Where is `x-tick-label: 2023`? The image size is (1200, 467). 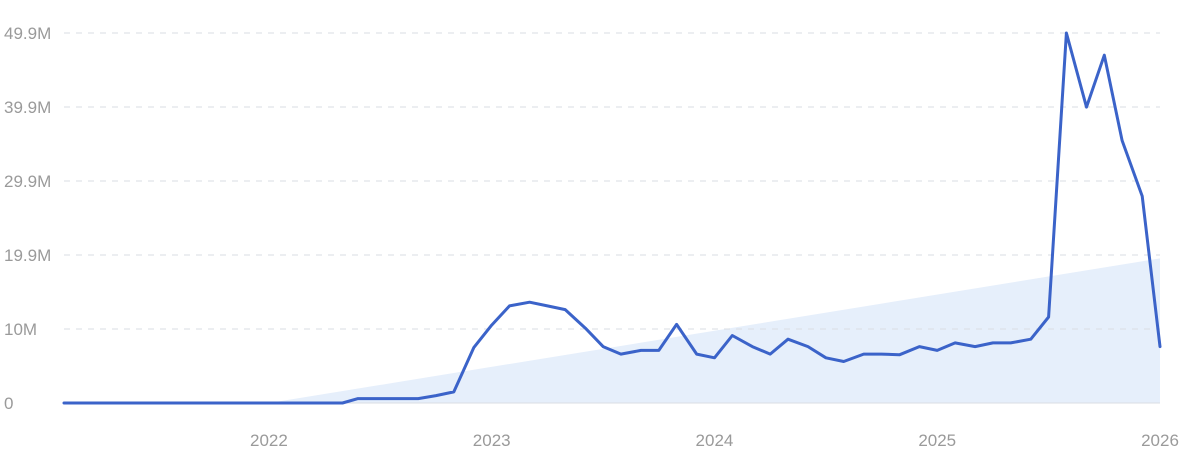
x-tick-label: 2023 is located at coordinates (492, 440).